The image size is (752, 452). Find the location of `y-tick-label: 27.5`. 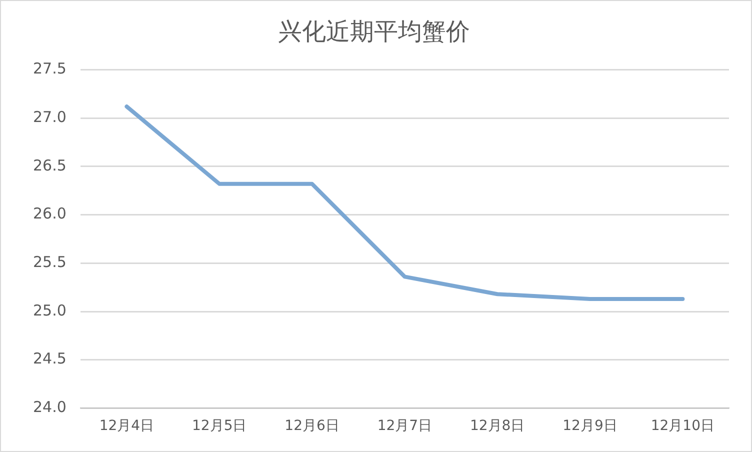

y-tick-label: 27.5 is located at coordinates (49, 69).